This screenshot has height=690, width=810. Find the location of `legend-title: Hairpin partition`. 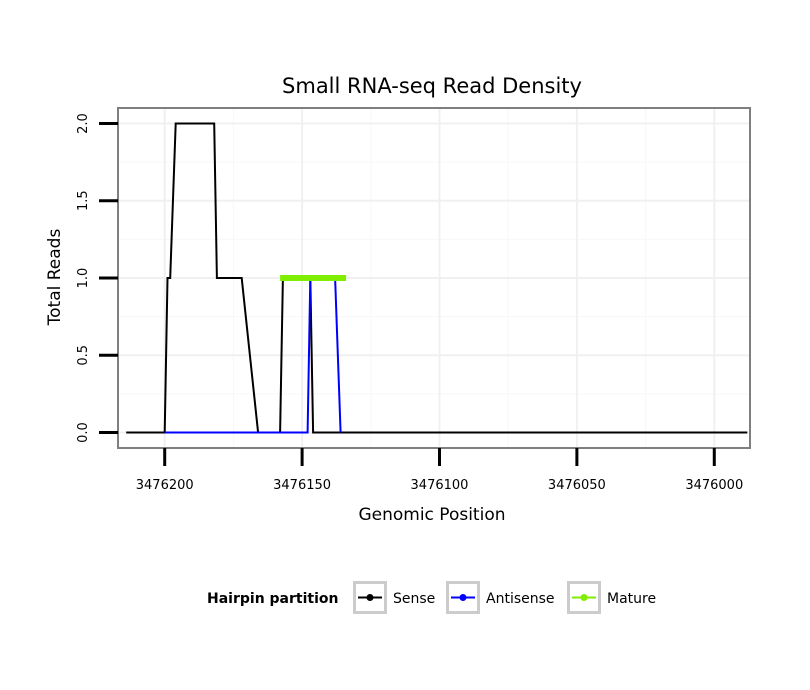

legend-title: Hairpin partition is located at coordinates (272, 599).